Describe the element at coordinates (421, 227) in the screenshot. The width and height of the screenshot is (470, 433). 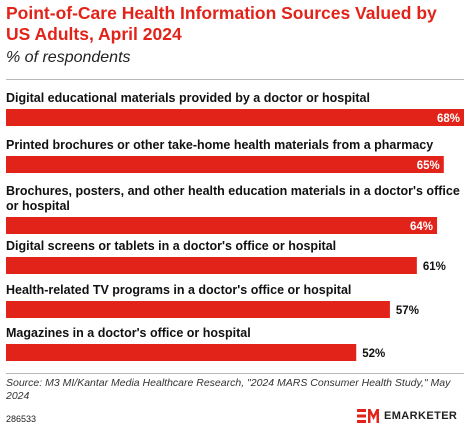
I see `value-label: 64%` at that location.